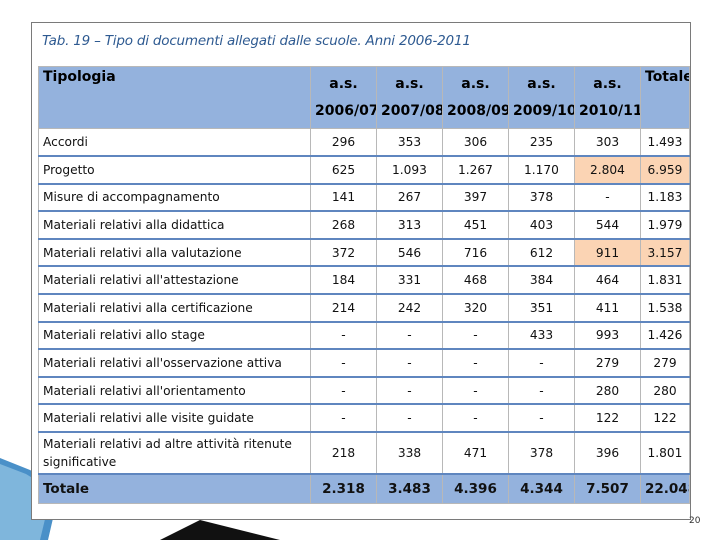 This screenshot has width=720, height=540. I want to click on total-cell: 7.507, so click(607, 488).